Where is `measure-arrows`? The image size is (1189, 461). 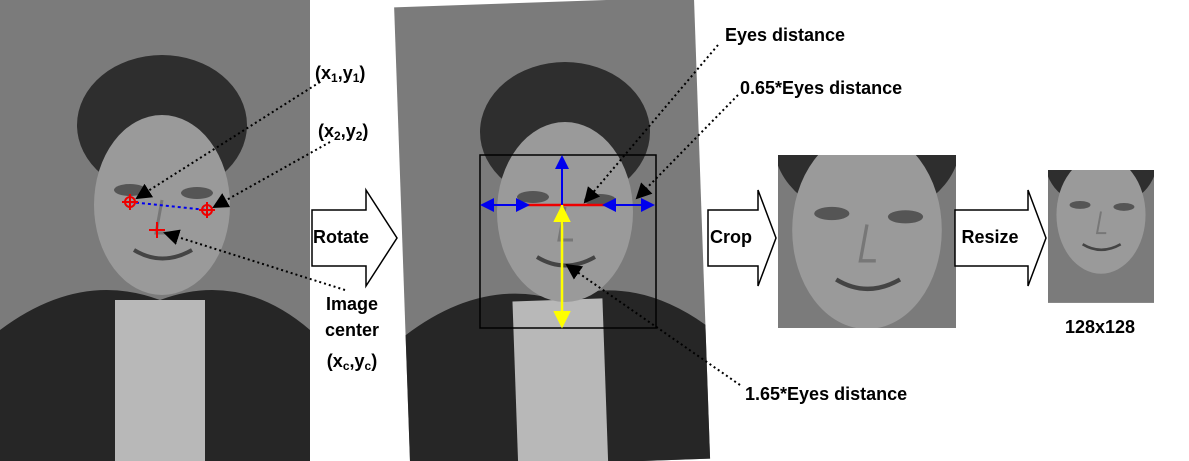 measure-arrows is located at coordinates (567, 242).